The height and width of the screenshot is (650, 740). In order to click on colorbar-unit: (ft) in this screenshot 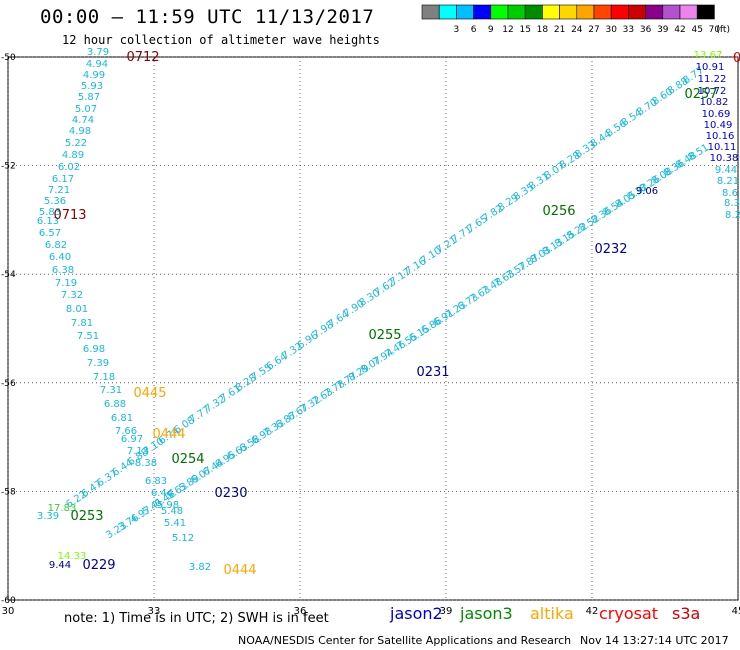, I will do `click(723, 30)`.